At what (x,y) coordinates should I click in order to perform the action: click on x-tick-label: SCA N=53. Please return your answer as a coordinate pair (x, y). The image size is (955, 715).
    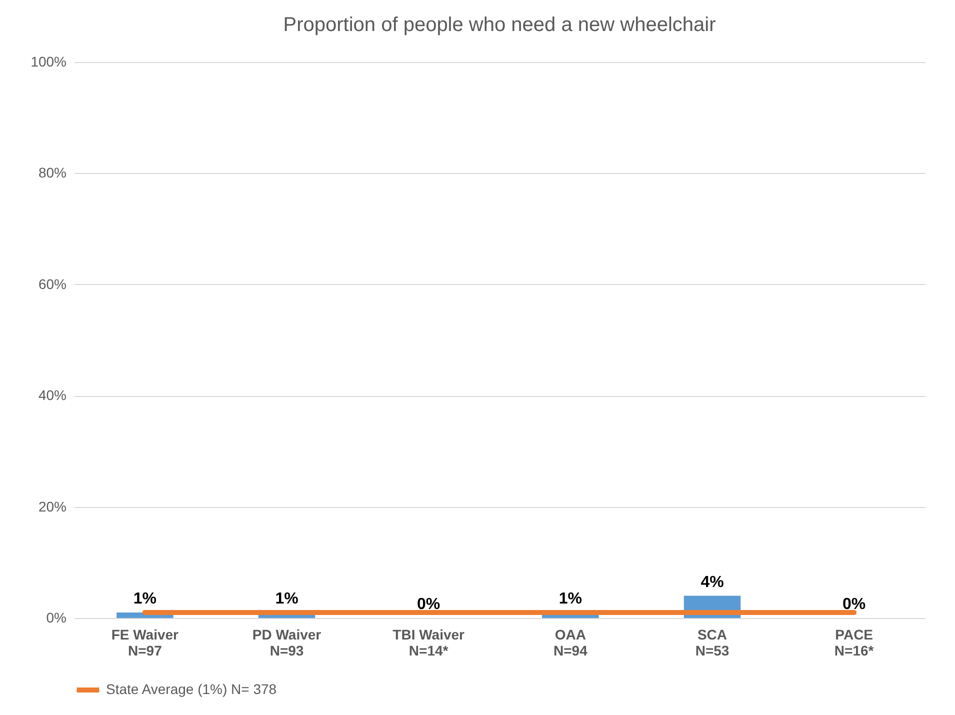
    Looking at the image, I should click on (712, 642).